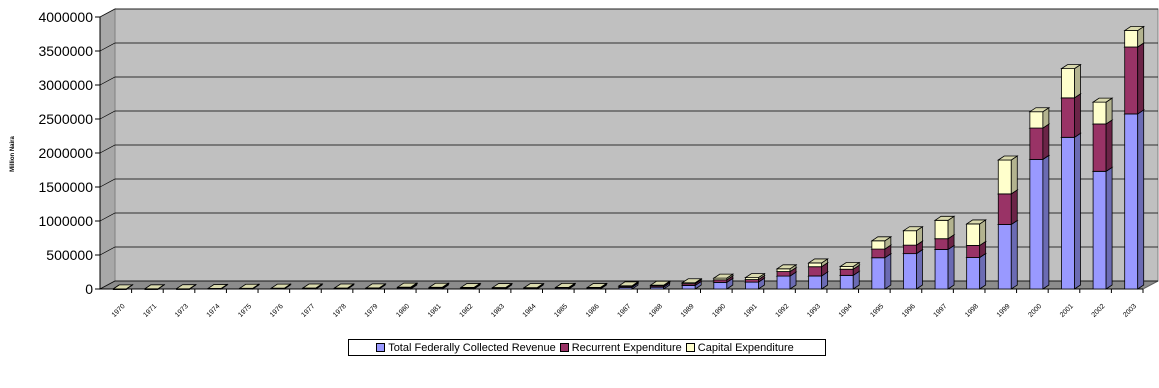 This screenshot has width=1159, height=388. What do you see at coordinates (1130, 311) in the screenshot?
I see `x-tick-label: 2003` at bounding box center [1130, 311].